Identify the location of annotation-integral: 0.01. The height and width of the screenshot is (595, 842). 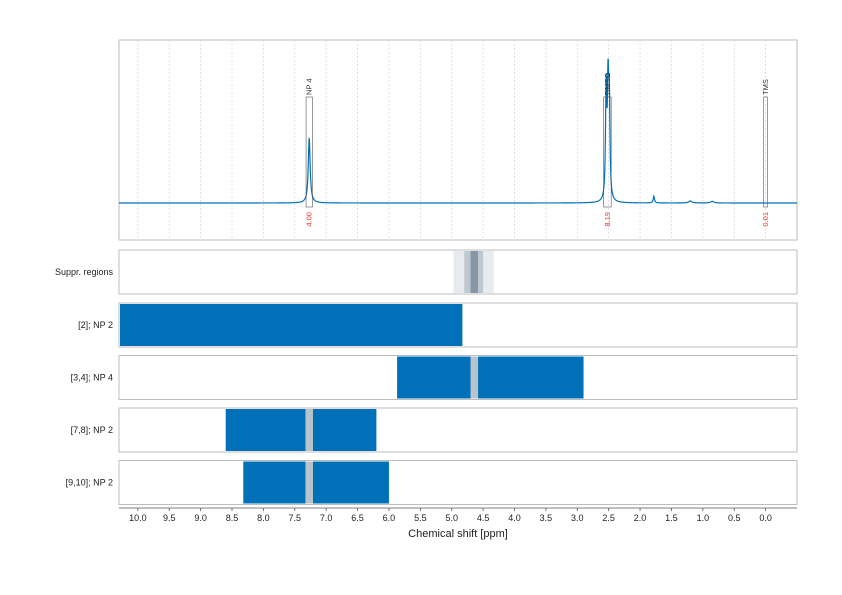
(765, 219).